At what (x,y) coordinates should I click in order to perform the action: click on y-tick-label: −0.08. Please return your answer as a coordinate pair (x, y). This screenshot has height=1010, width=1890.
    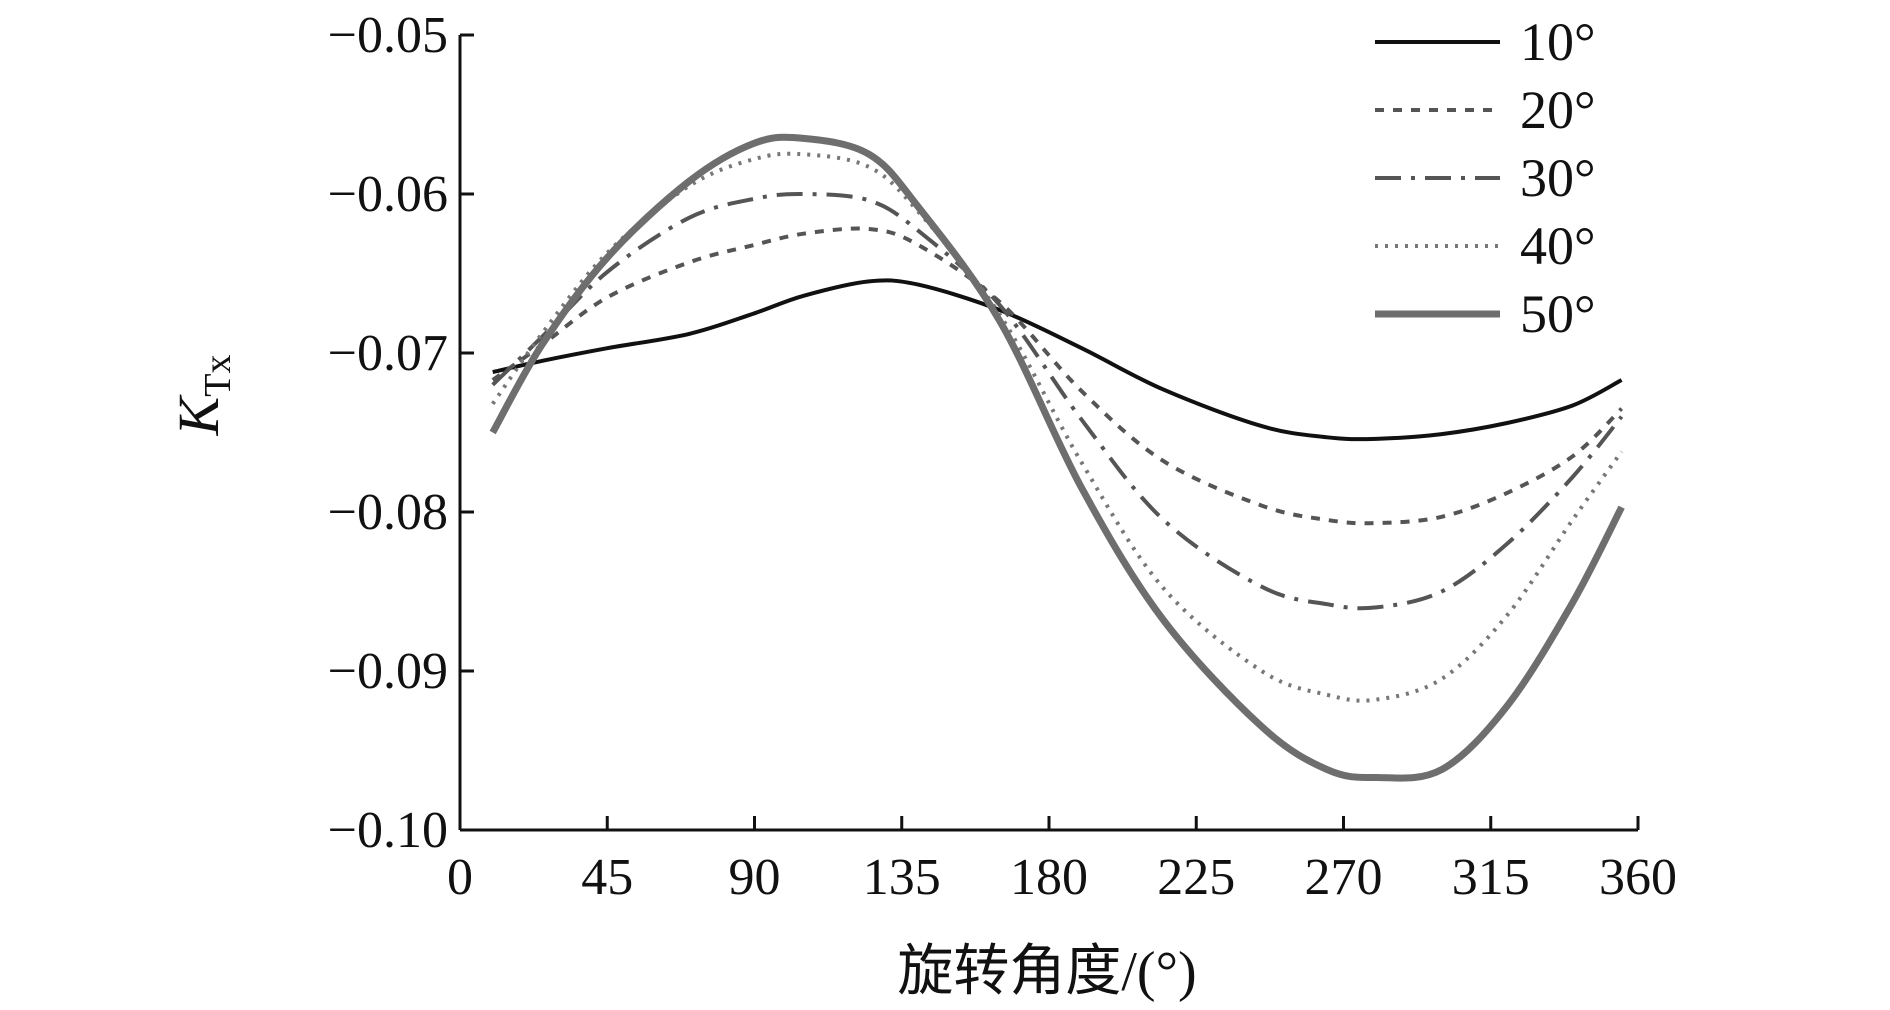
    Looking at the image, I should click on (388, 512).